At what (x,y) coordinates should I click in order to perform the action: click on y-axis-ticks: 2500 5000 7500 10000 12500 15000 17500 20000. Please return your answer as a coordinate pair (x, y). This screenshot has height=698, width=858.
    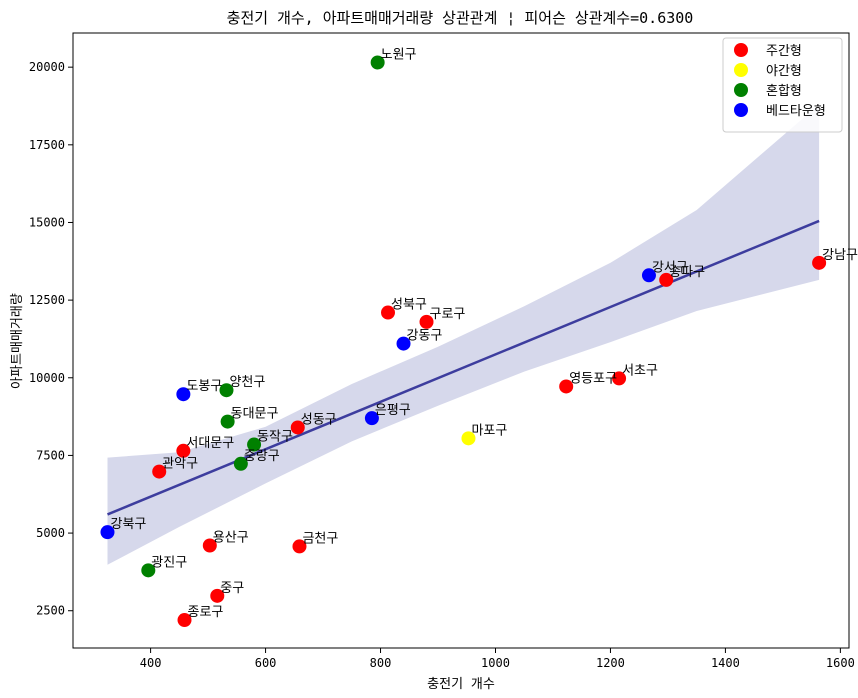
    Looking at the image, I should click on (51, 339).